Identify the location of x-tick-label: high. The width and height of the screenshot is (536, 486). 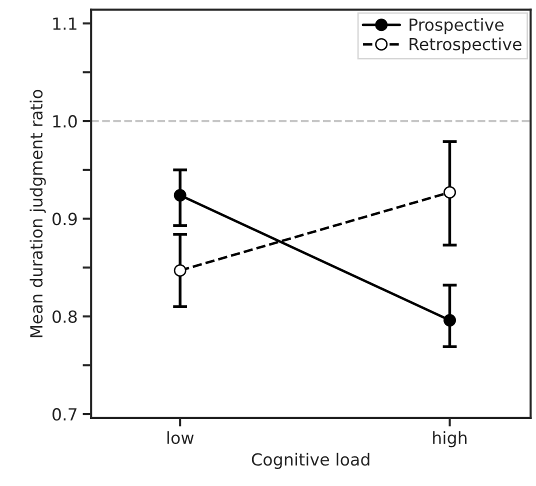
(449, 439).